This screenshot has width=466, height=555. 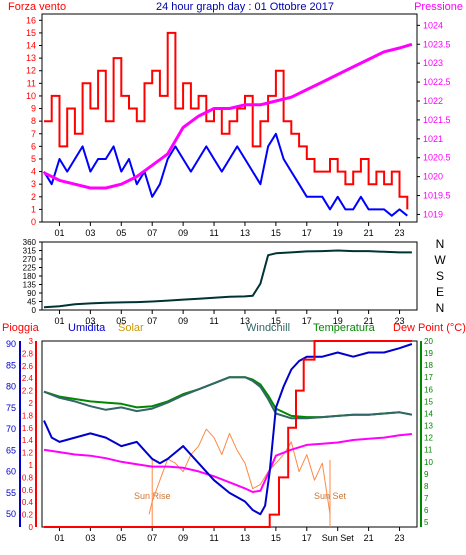 What do you see at coordinates (28, 378) in the screenshot?
I see `rain-y-tick-label-12: 2.4` at bounding box center [28, 378].